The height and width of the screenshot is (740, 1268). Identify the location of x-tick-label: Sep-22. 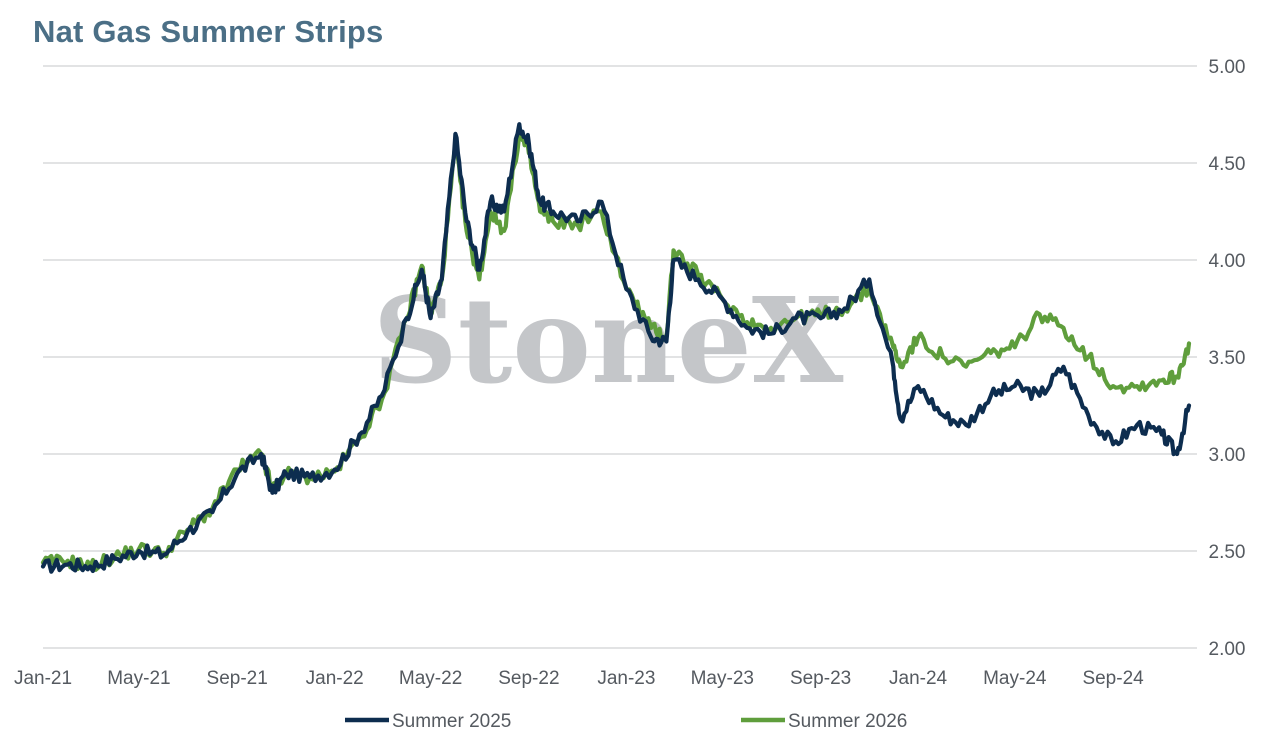
(528, 678).